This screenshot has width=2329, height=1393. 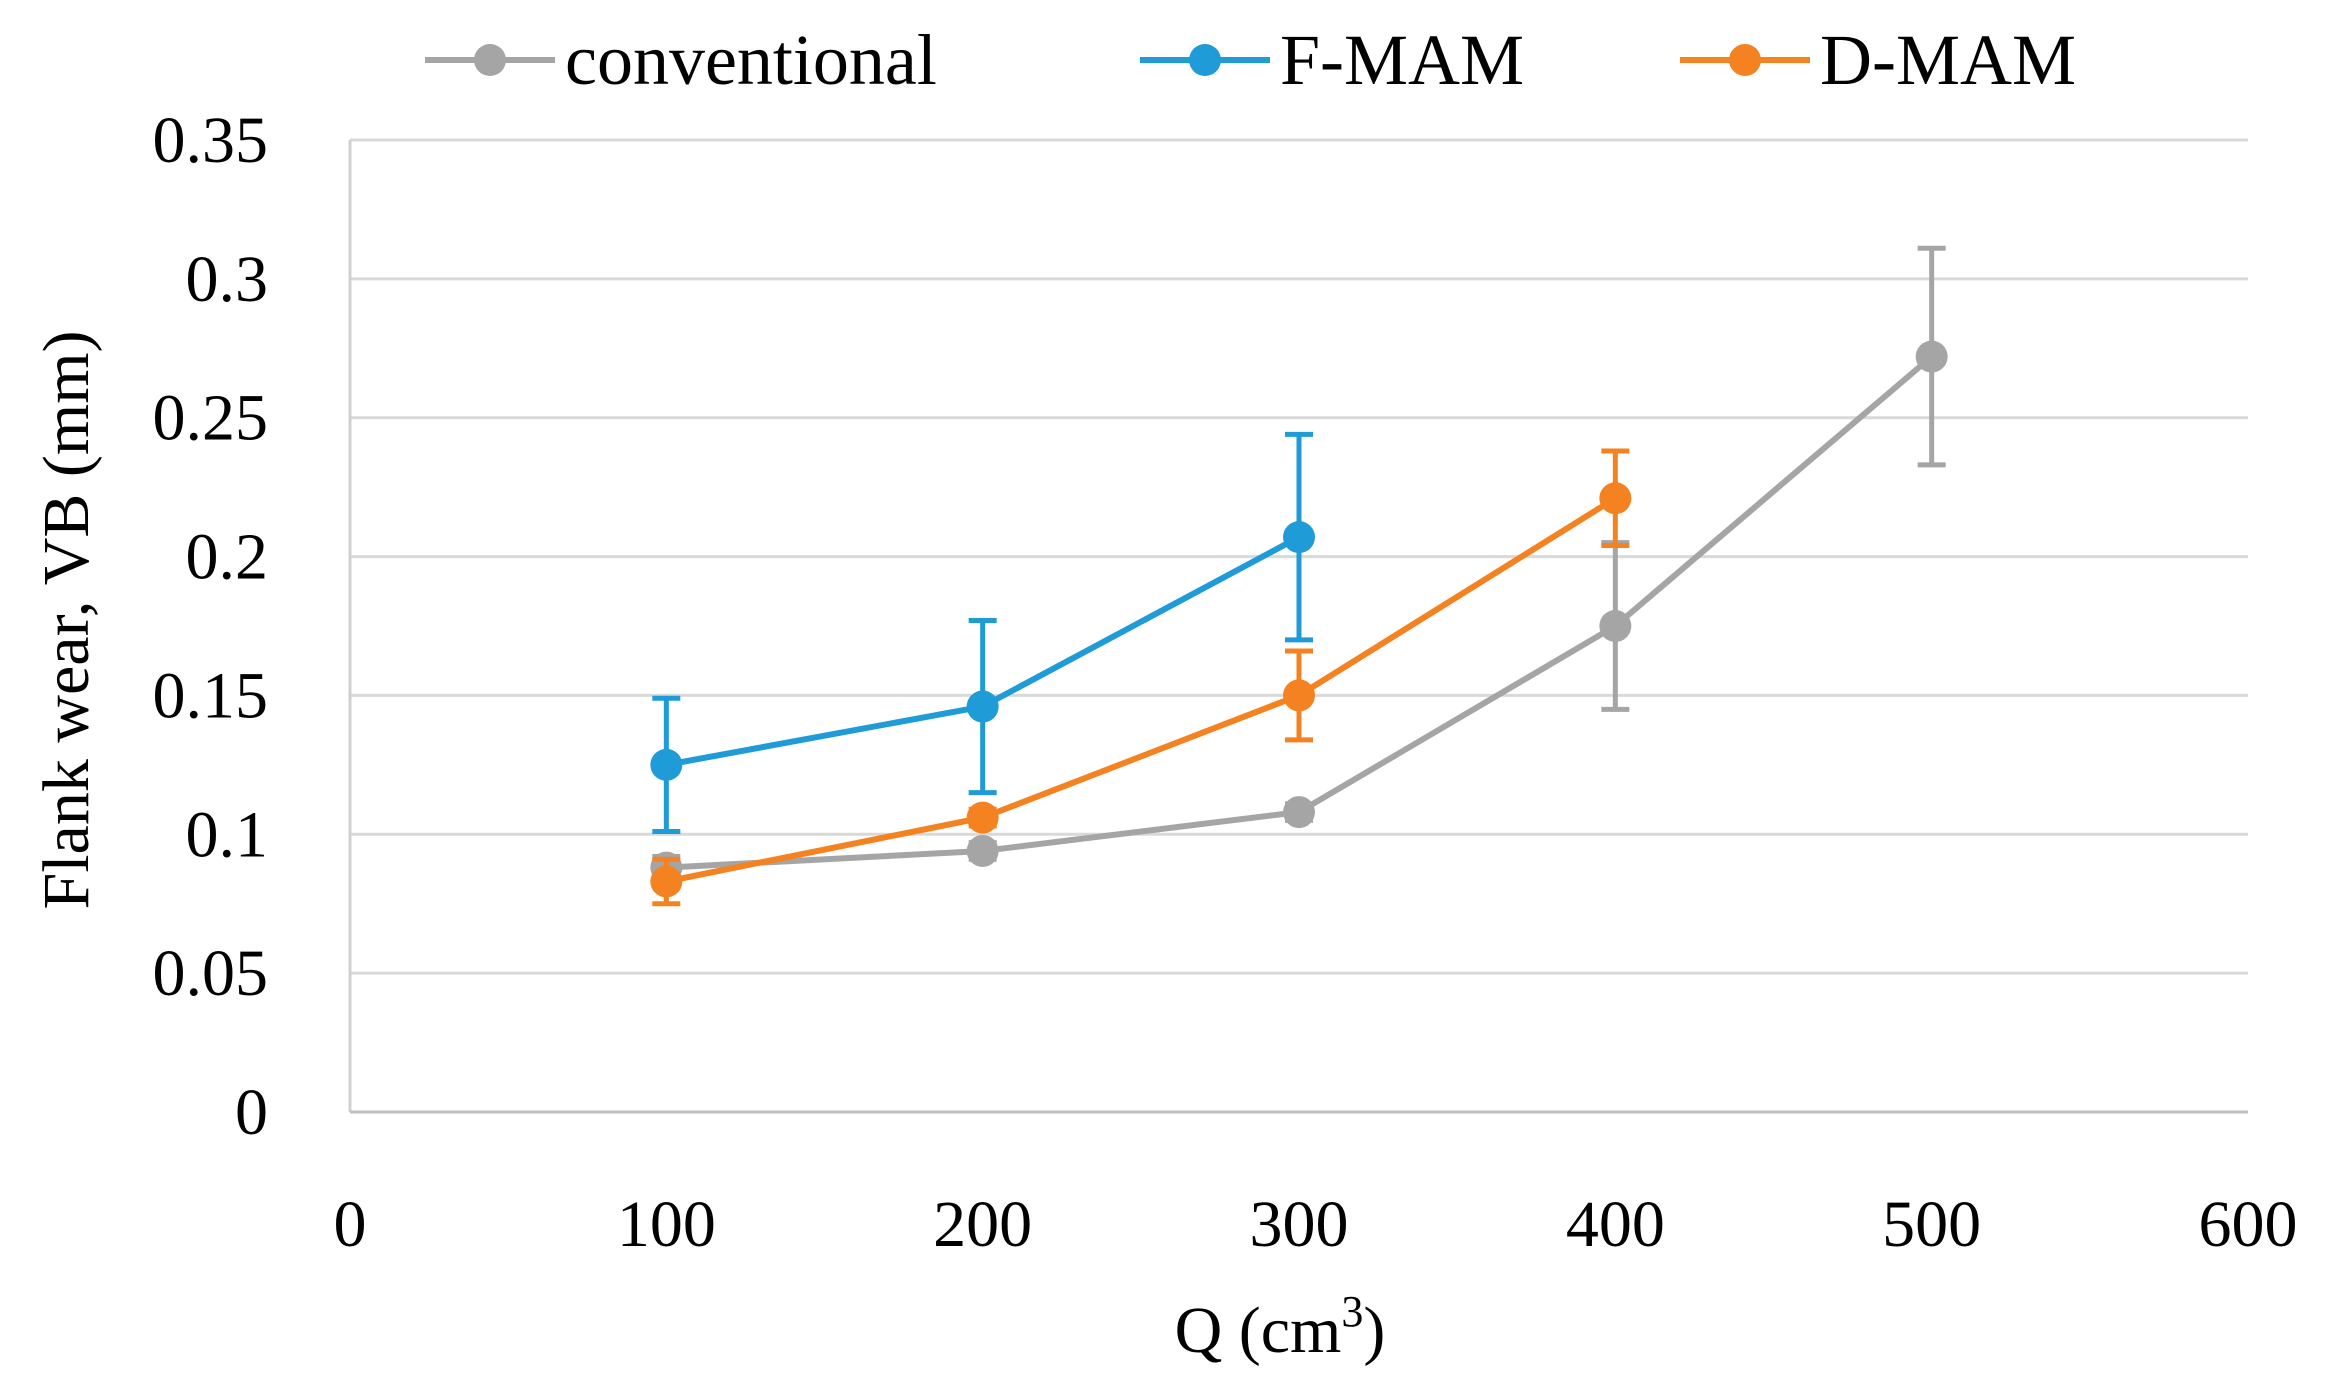 What do you see at coordinates (1258, 1330) in the screenshot?
I see `x-axis-title-main: Q (cm` at bounding box center [1258, 1330].